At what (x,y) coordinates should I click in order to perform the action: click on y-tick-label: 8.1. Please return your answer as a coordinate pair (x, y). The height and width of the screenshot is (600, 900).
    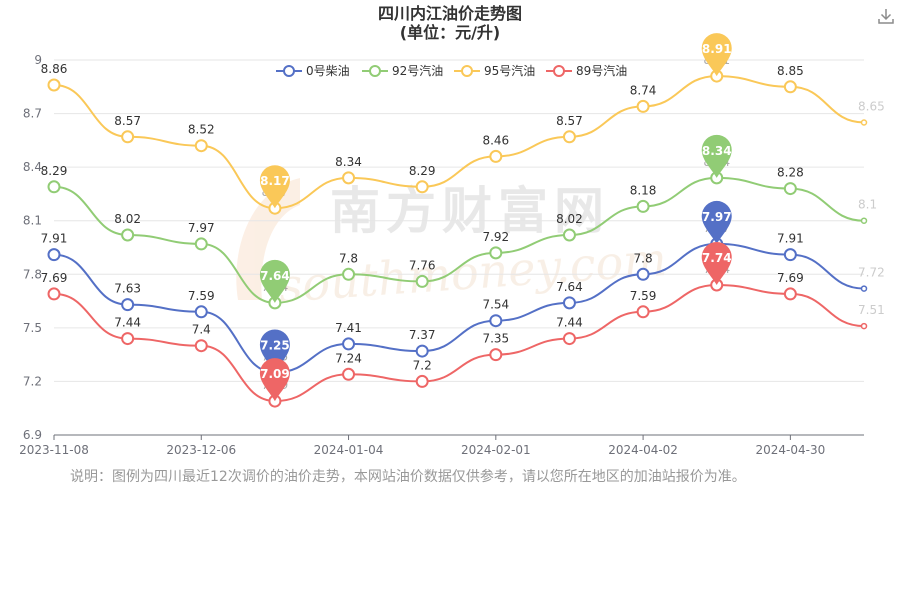
    Looking at the image, I should click on (32, 221).